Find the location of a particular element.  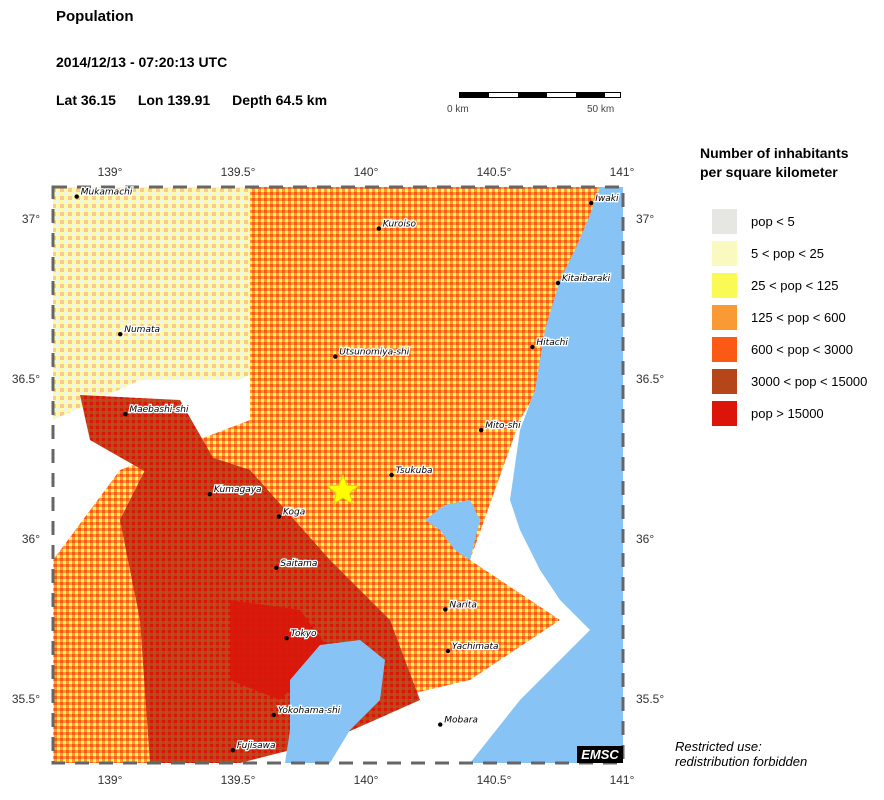

longitude-ticks-top: 139° 139.5° 140° 140.5° 141° is located at coordinates (366, 172).